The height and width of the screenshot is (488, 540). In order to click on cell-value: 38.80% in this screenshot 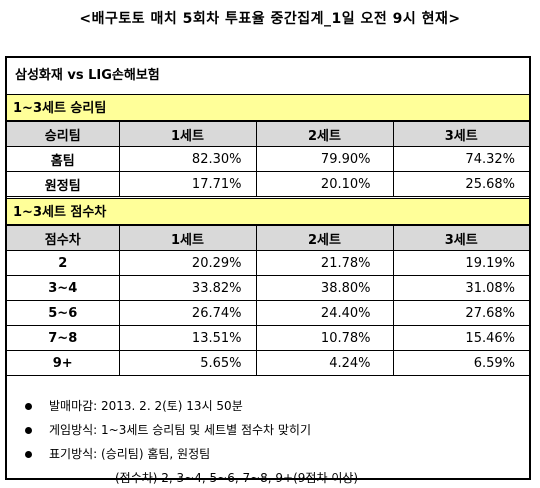, I will do `click(324, 288)`.